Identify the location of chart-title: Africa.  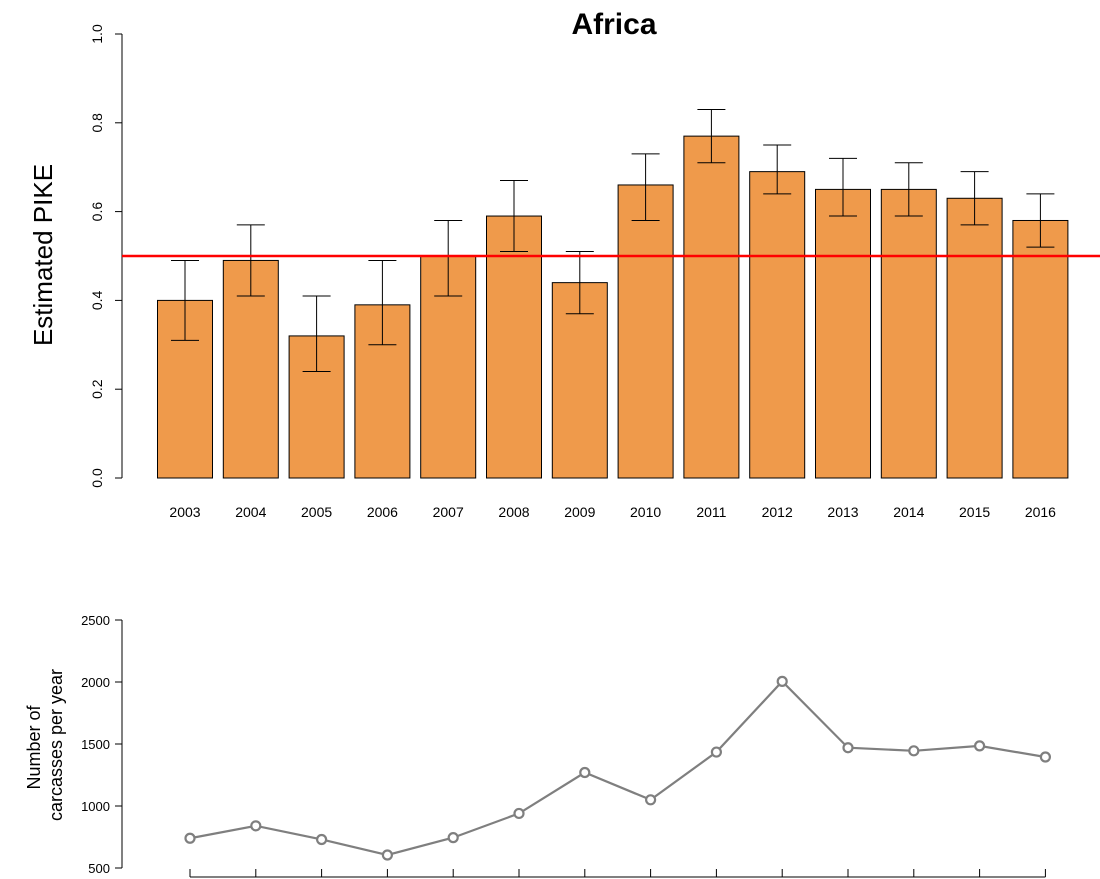
(613, 24).